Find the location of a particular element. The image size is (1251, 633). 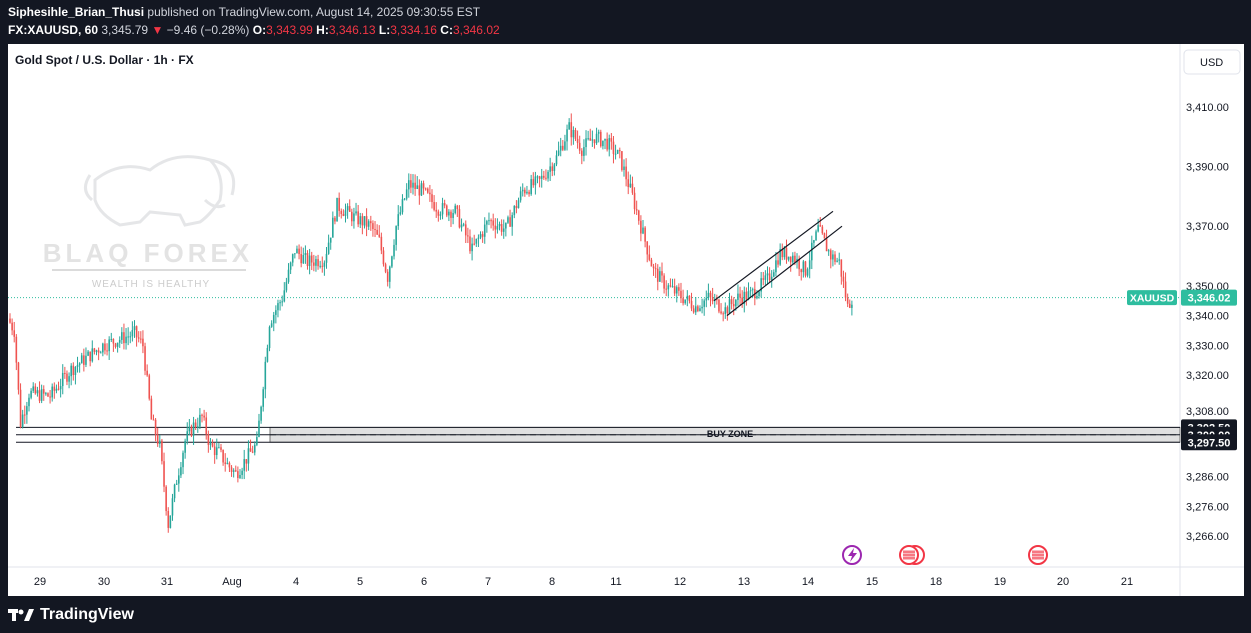

lightning-event-icon is located at coordinates (852, 555).